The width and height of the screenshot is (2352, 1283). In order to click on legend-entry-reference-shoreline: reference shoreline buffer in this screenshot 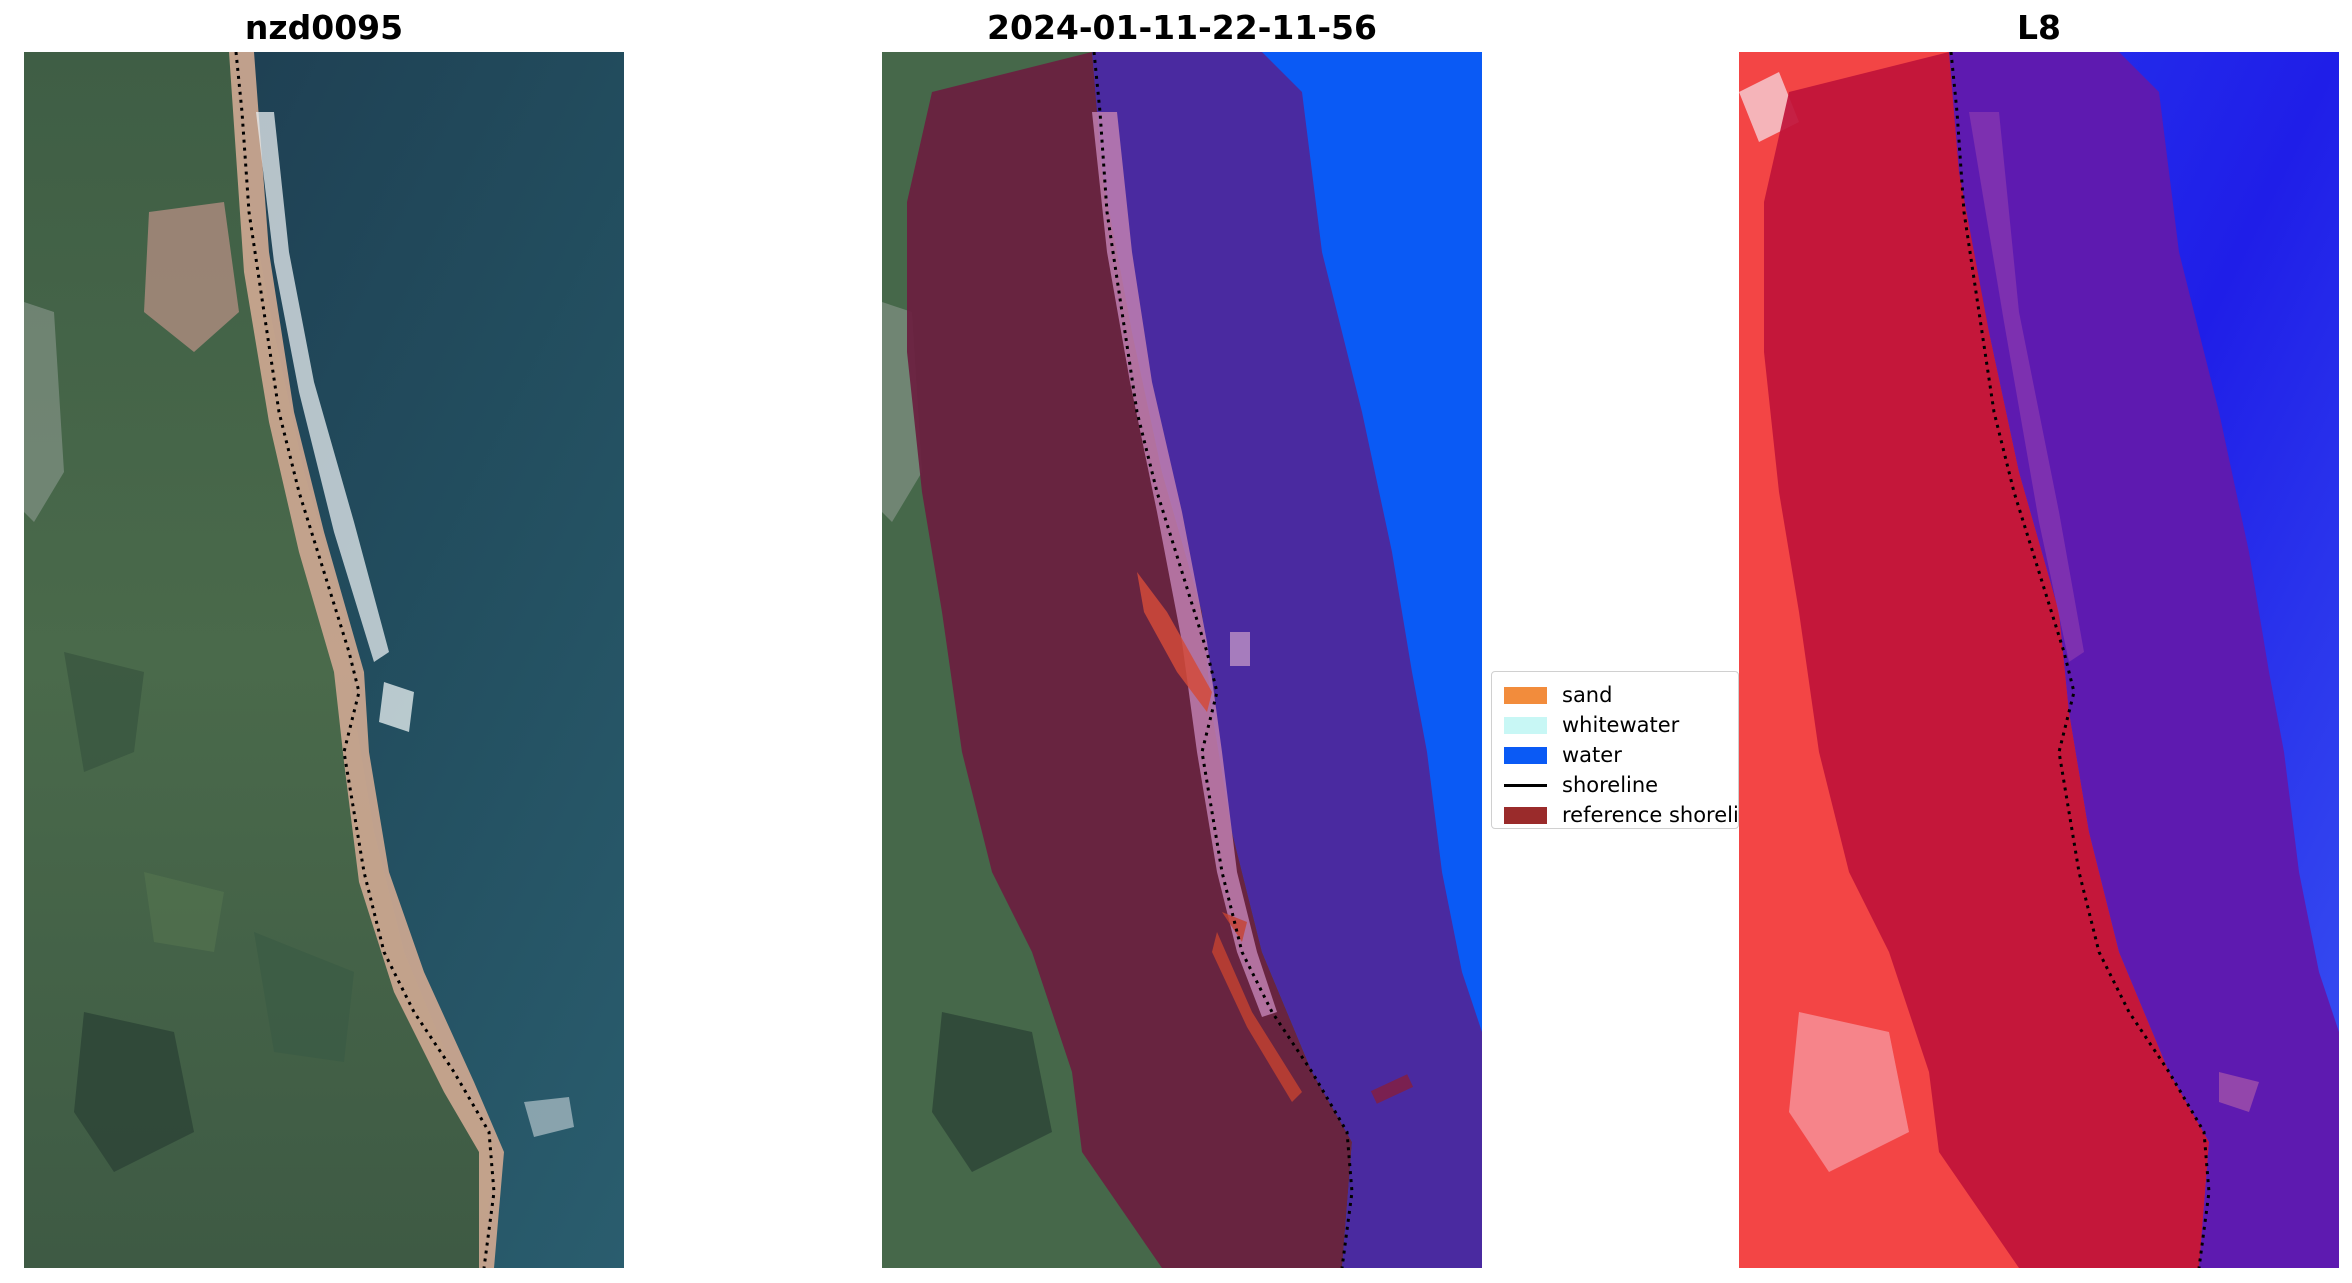, I will do `click(1621, 815)`.